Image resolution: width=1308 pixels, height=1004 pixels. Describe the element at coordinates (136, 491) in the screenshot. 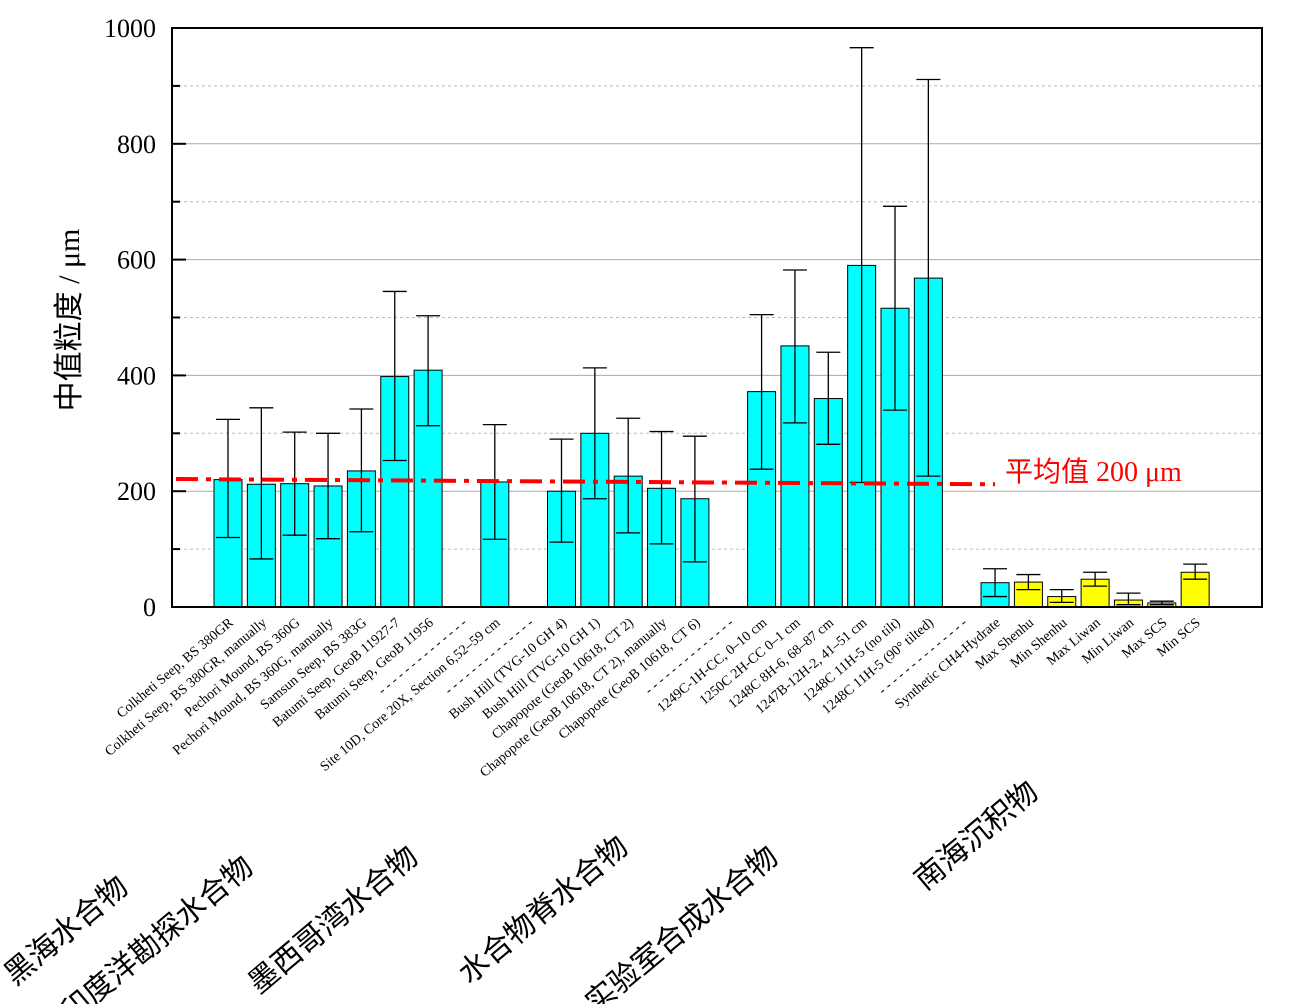

I see `y-tick-label: 200` at that location.